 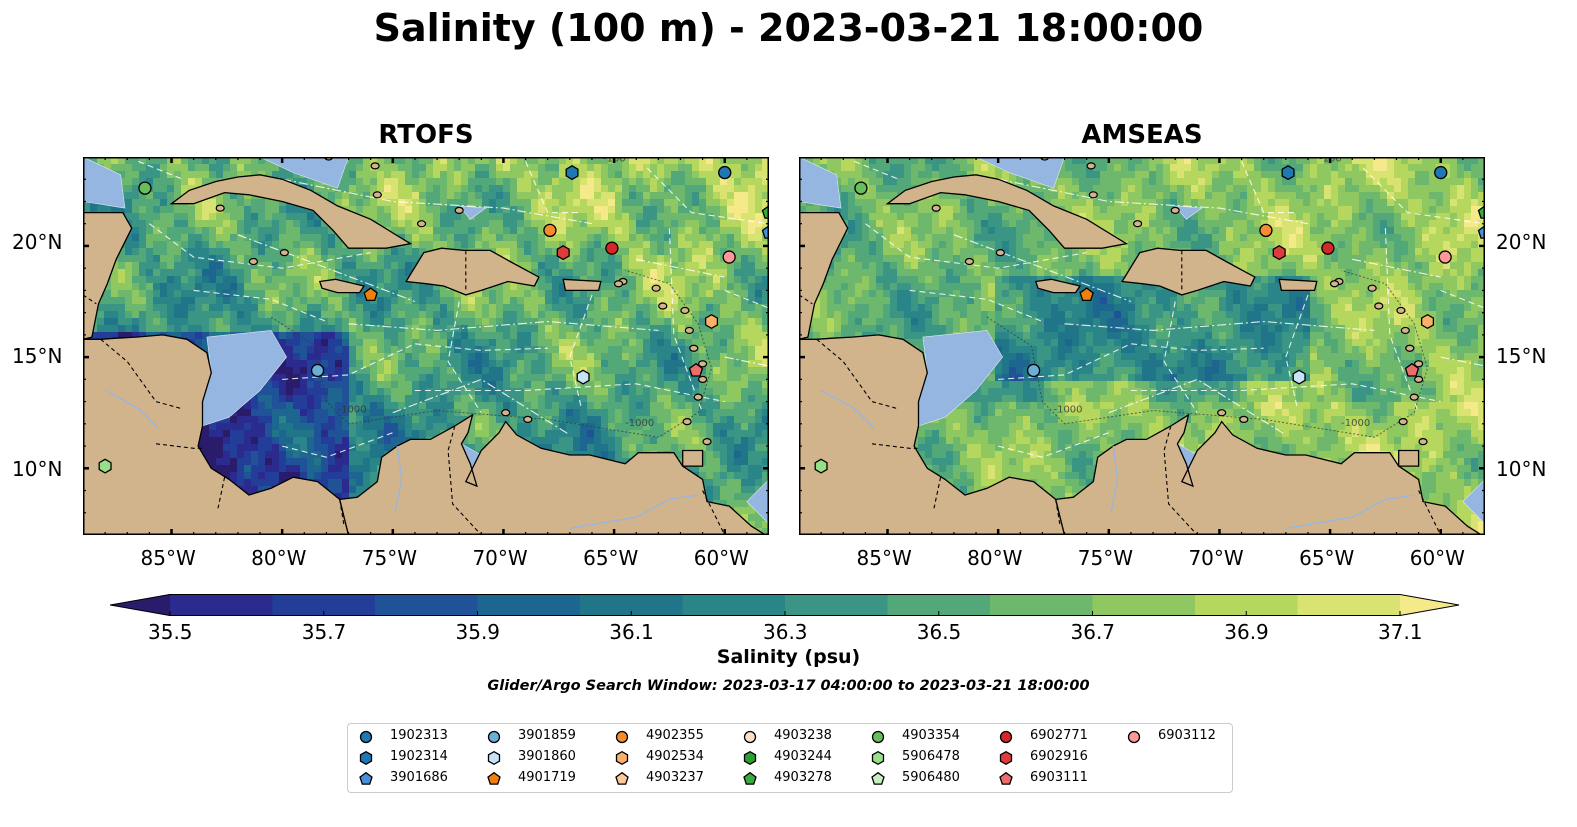 What do you see at coordinates (788, 657) in the screenshot?
I see `colorbar-label: Salinity (psu)` at bounding box center [788, 657].